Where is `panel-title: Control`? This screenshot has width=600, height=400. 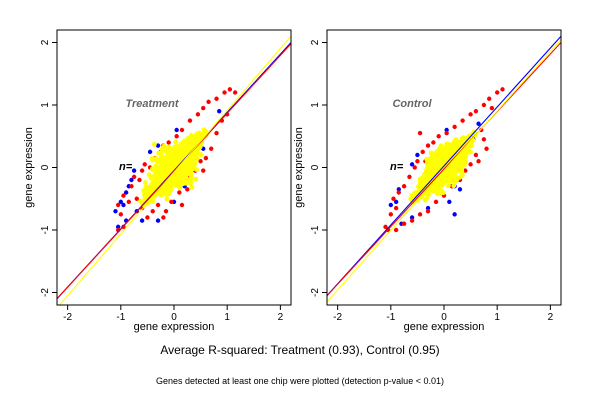
panel-title: Control is located at coordinates (412, 104).